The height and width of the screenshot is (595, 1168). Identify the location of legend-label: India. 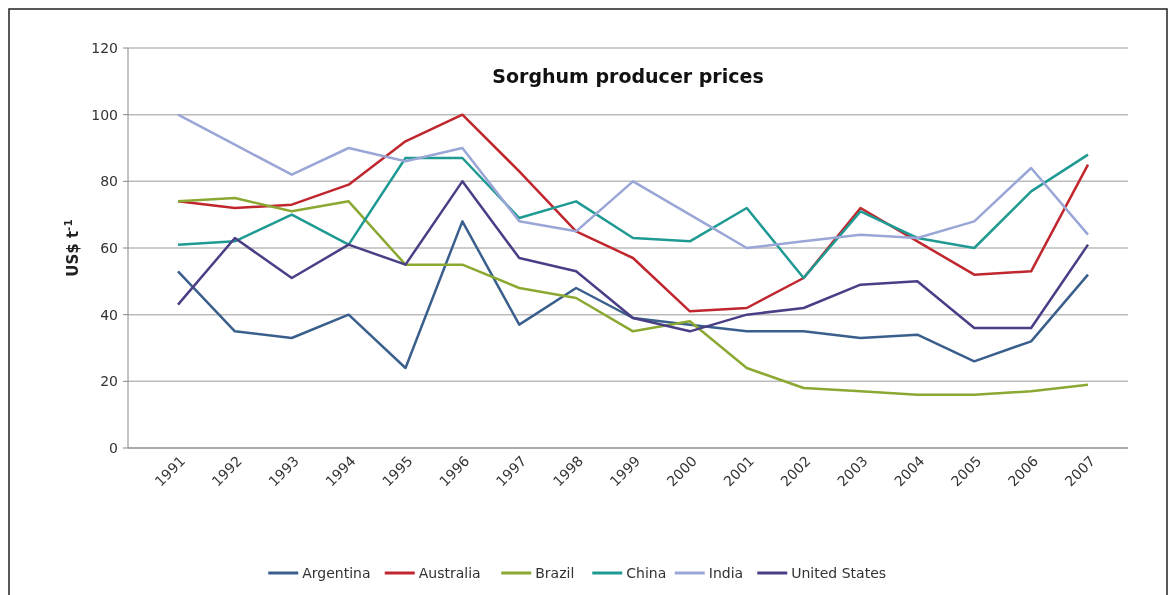
(726, 572).